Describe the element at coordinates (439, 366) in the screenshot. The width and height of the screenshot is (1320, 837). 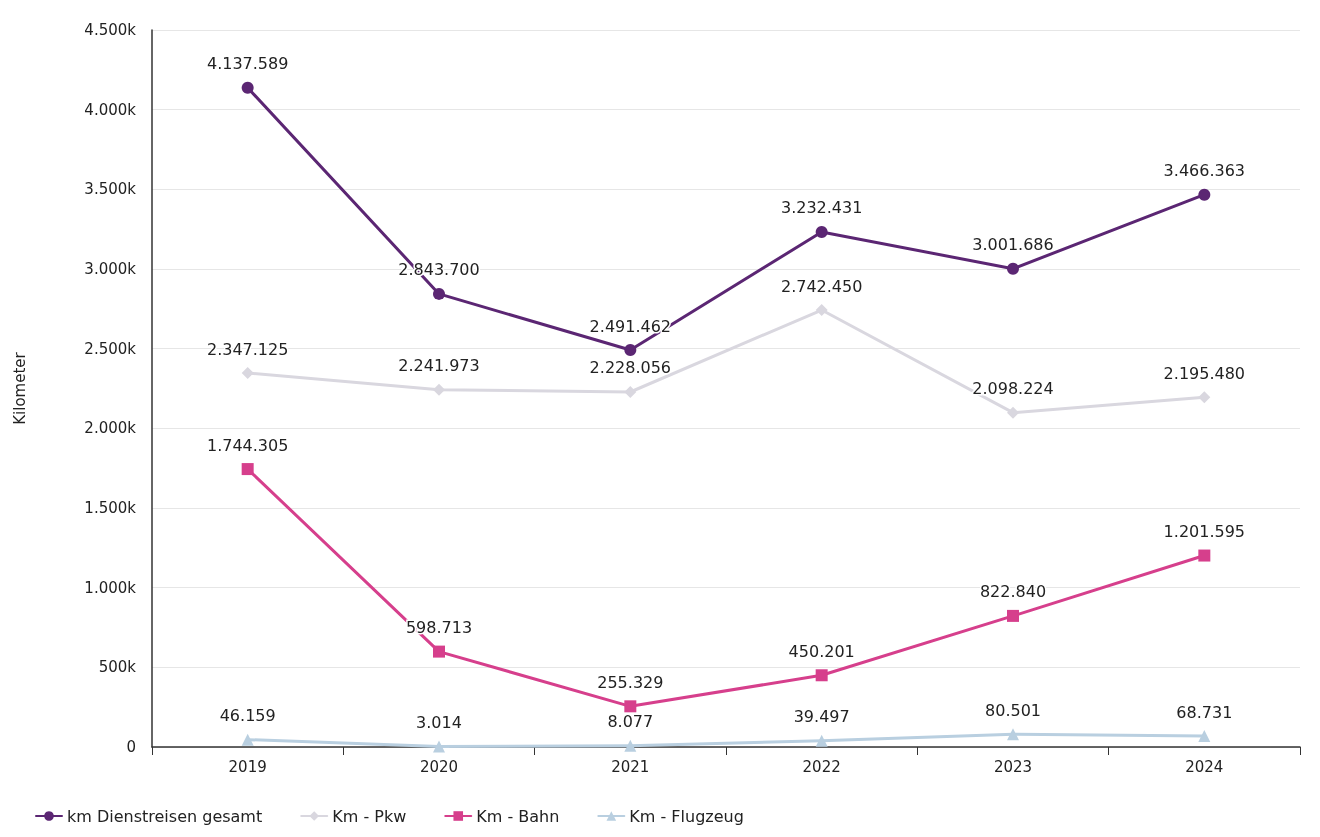
I see `data-label: 2.241.973` at that location.